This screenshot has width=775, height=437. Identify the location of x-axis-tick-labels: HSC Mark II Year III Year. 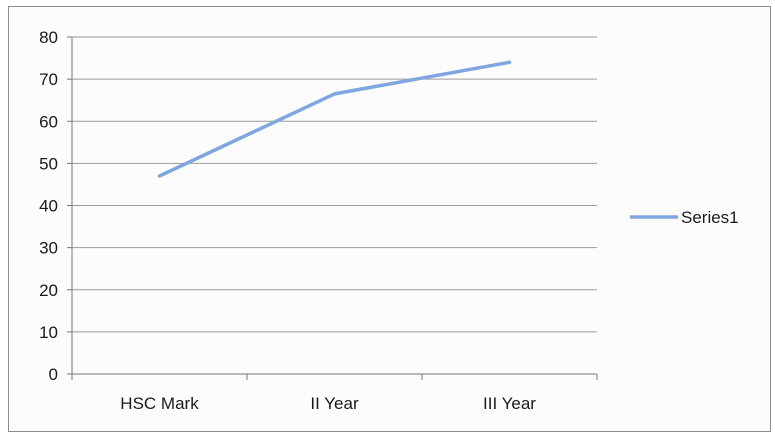
(328, 403).